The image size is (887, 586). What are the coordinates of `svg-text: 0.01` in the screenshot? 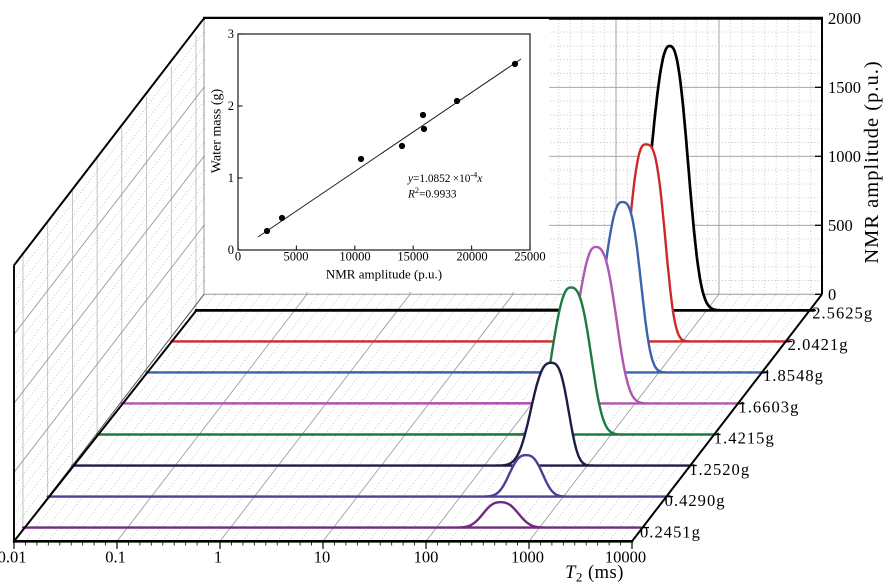 It's located at (13, 557).